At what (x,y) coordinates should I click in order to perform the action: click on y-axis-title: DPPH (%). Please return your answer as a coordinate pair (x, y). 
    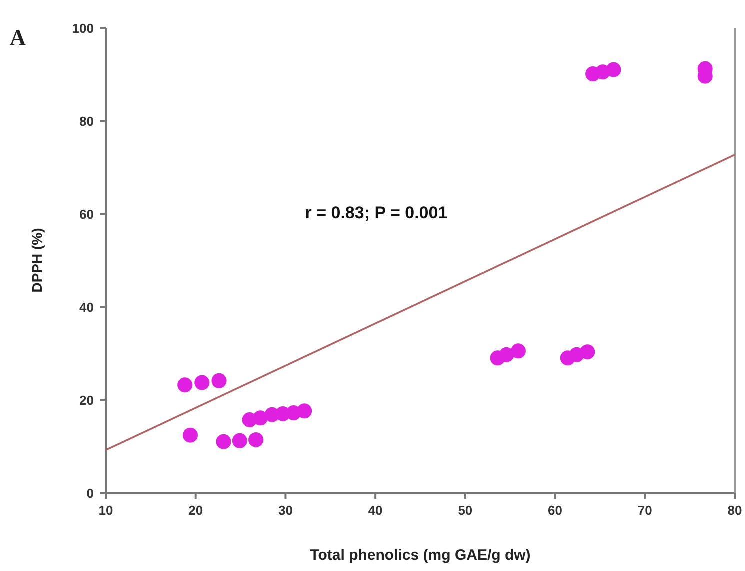
    Looking at the image, I should click on (37, 260).